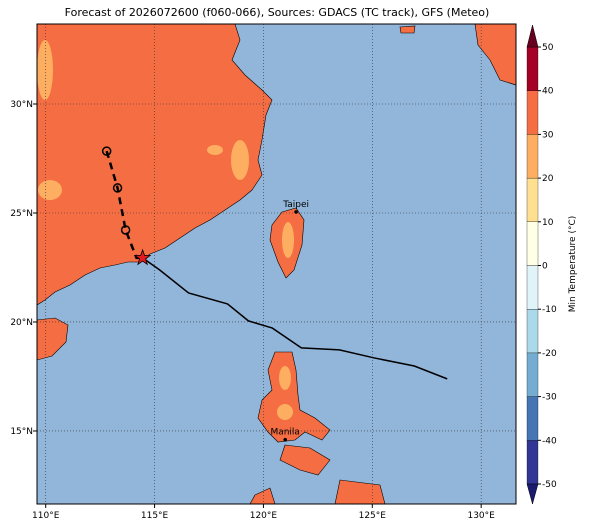 The width and height of the screenshot is (591, 532). Describe the element at coordinates (142, 257) in the screenshot. I see `current-position` at that location.